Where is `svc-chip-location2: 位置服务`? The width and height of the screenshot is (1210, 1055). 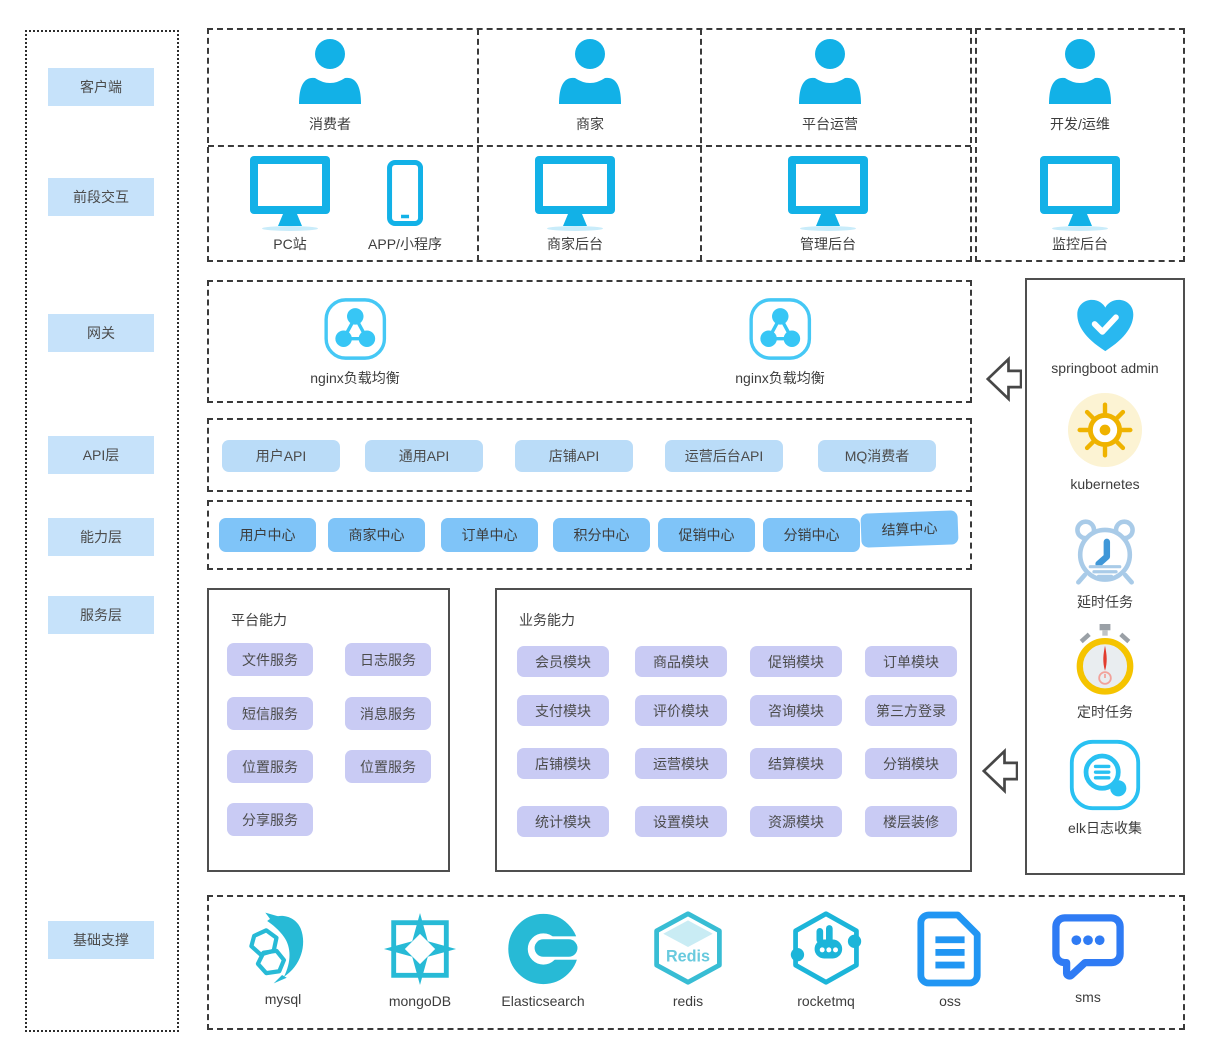
svc-chip-location2: 位置服务 is located at coordinates (388, 766).